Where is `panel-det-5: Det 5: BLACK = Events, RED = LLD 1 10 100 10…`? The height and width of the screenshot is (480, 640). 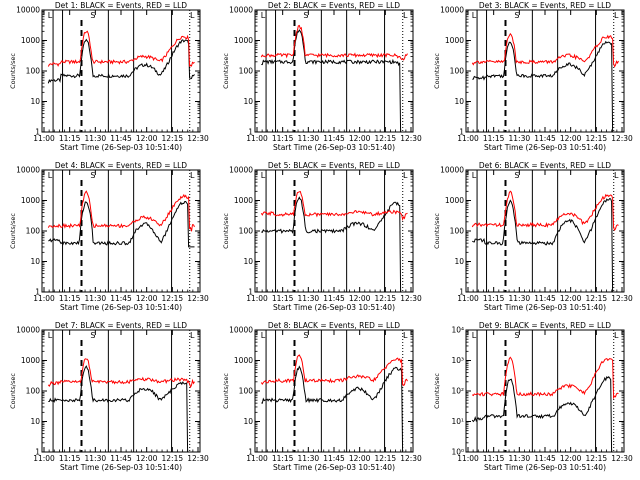 panel-det-5: Det 5: BLACK = Events, RED = LLD 1 10 100 10… is located at coordinates (322, 236).